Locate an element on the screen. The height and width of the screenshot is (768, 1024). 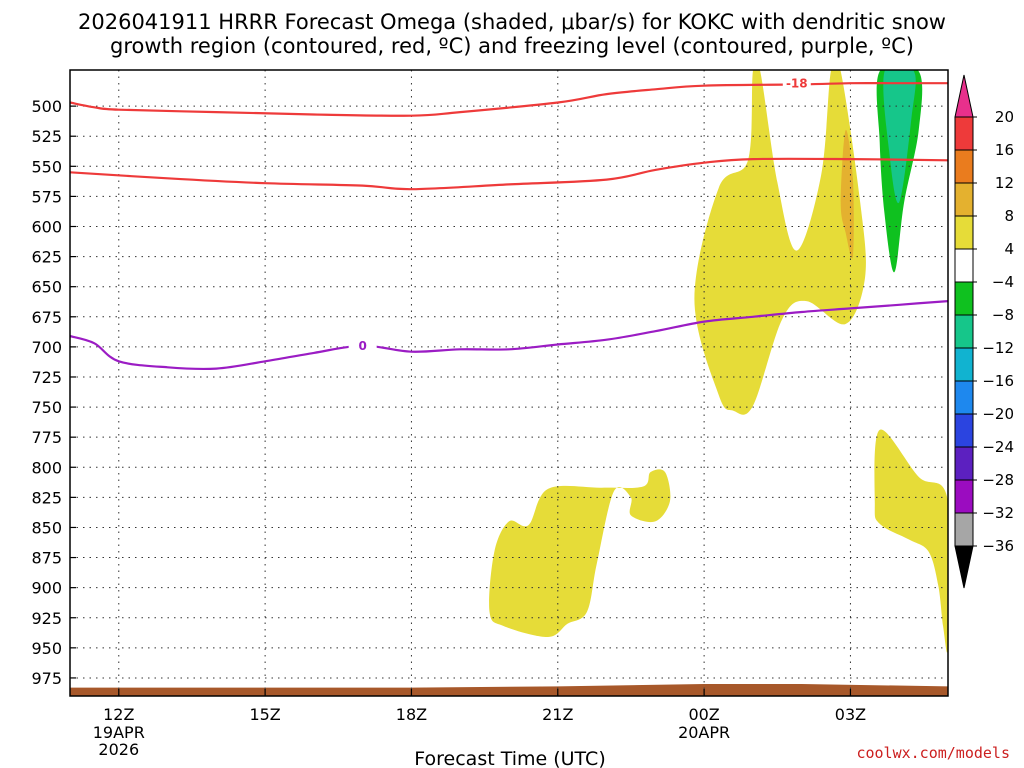
x-tick-year: 2026 is located at coordinates (118, 749).